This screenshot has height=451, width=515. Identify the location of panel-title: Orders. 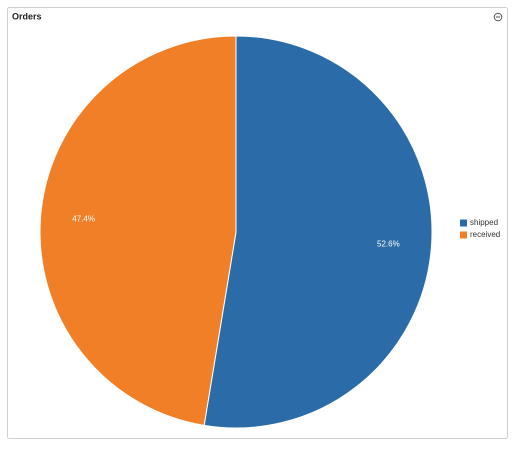
(27, 16).